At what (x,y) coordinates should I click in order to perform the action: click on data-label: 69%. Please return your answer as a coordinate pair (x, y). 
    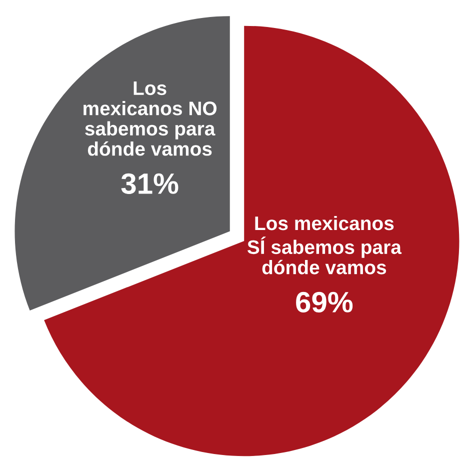
    Looking at the image, I should click on (324, 302).